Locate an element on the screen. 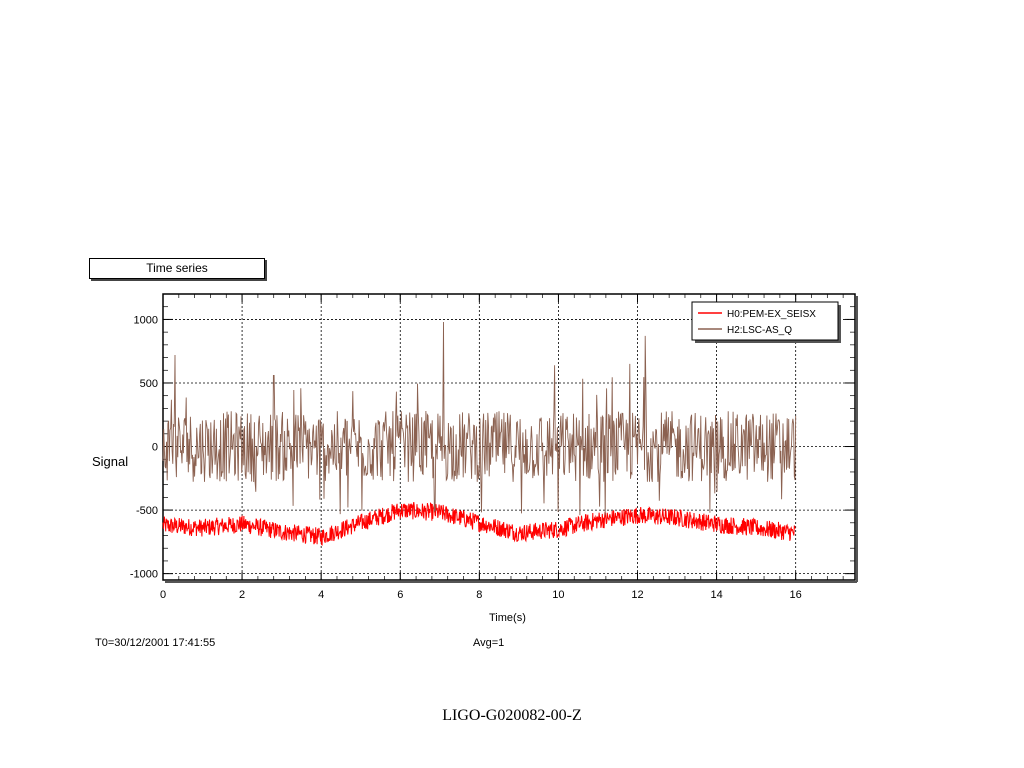 This screenshot has width=1024, height=768. x-tick-label: 14 is located at coordinates (716, 595).